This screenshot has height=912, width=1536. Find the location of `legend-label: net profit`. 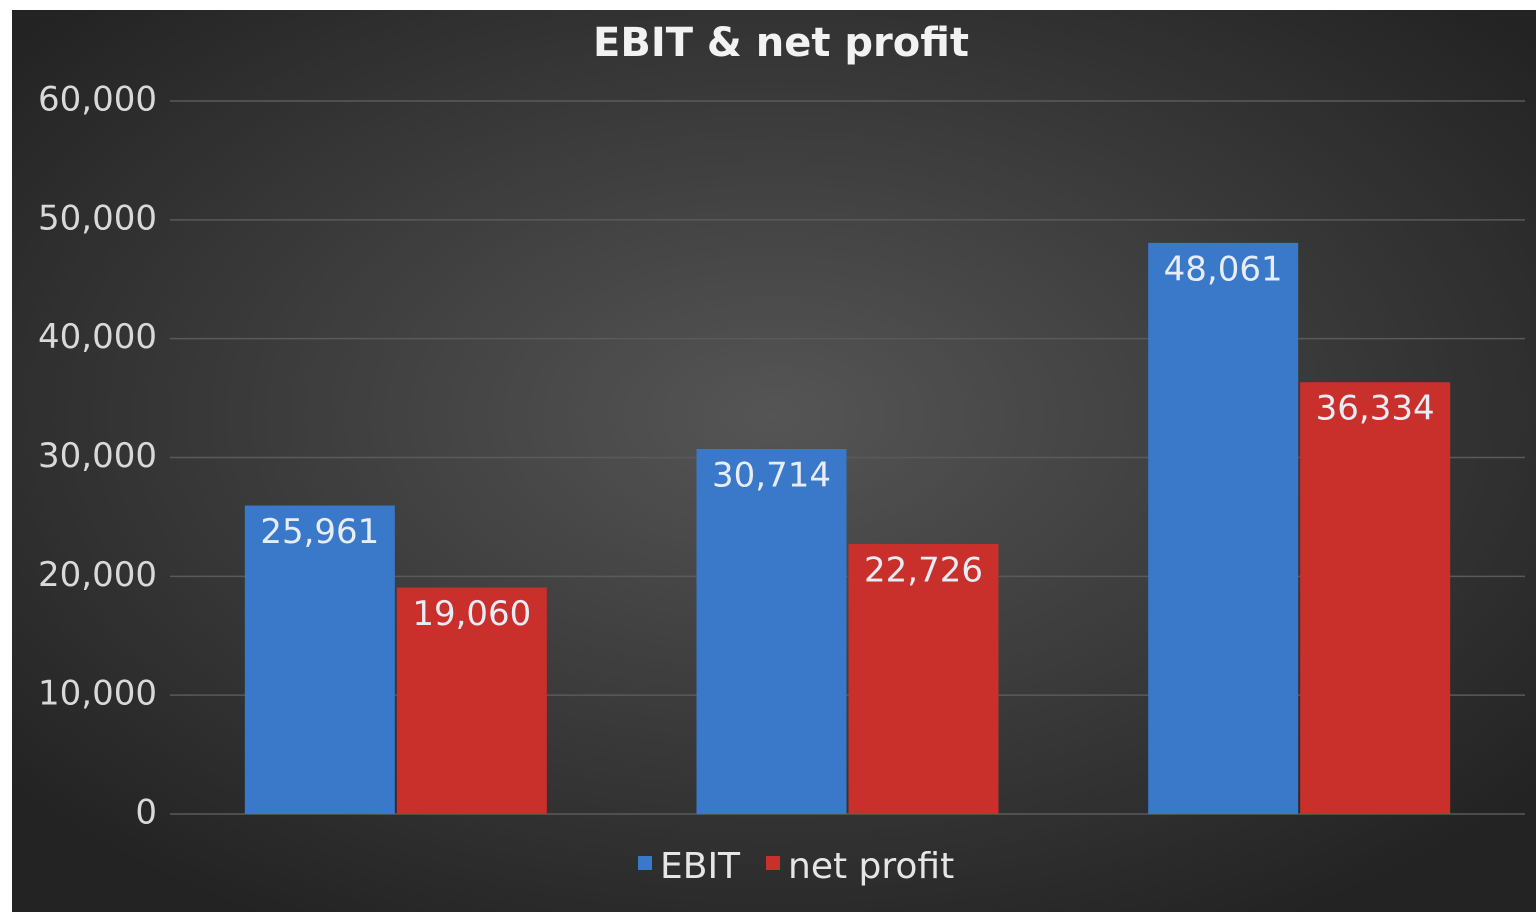

legend-label: net profit is located at coordinates (871, 866).